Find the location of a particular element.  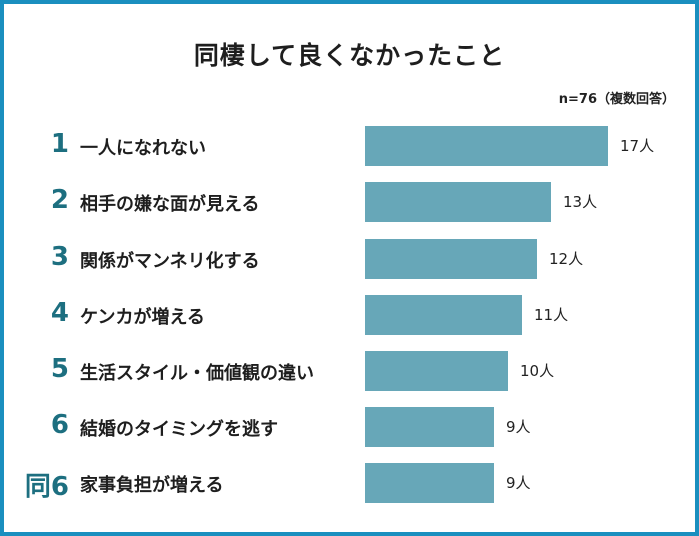

category-label: 家事負担が増える is located at coordinates (152, 485).